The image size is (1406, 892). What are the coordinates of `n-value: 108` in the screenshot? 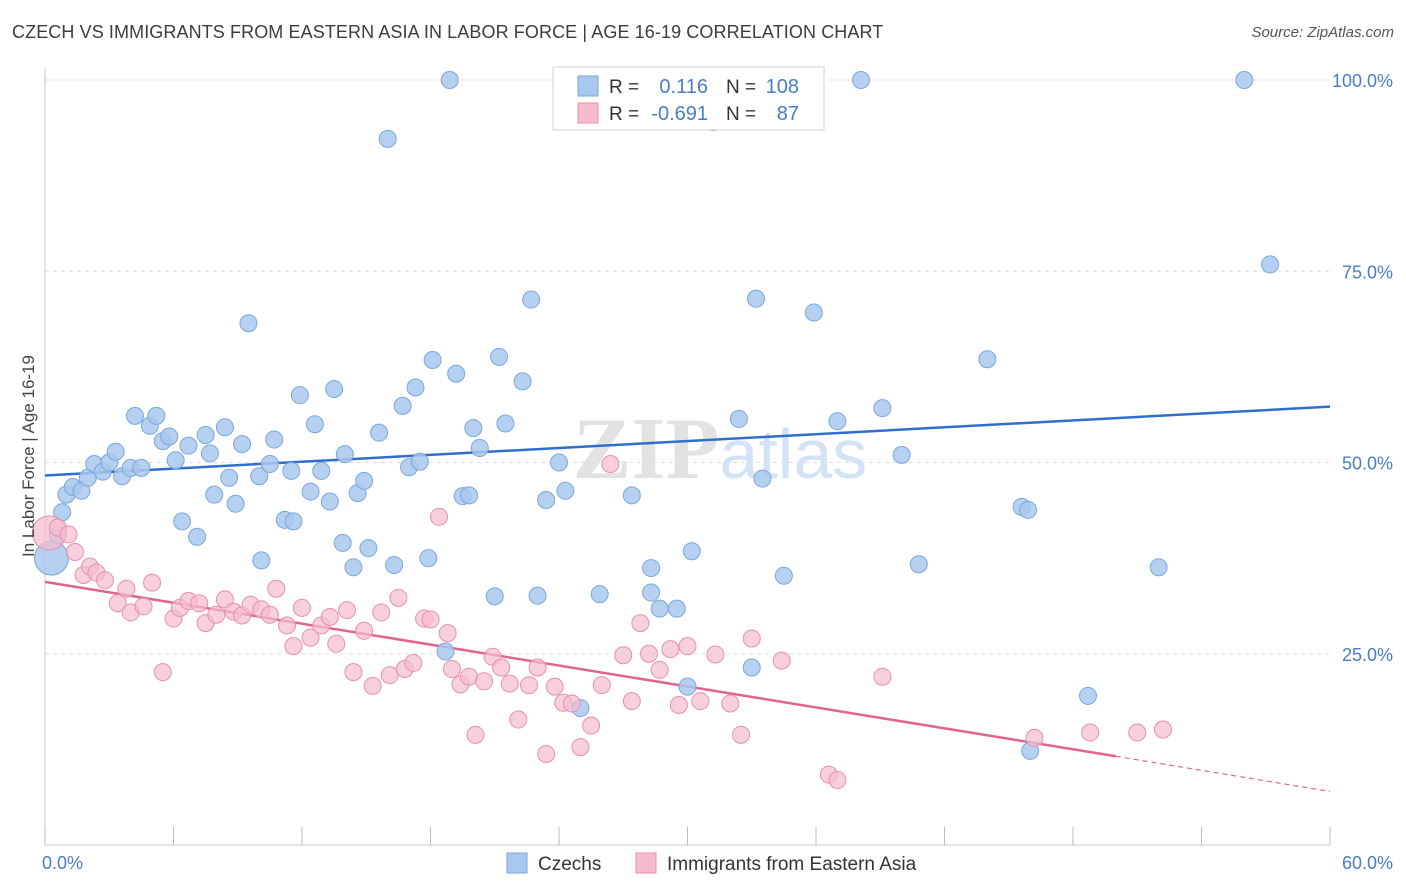 It's located at (782, 87).